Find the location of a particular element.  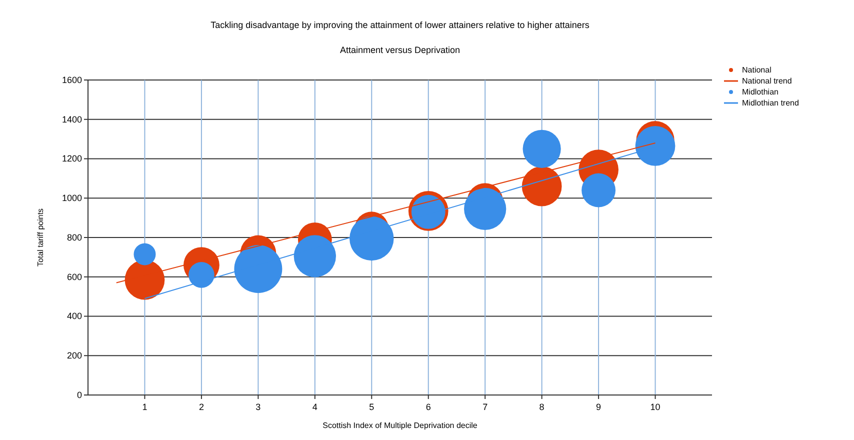

y-tick-label: 1600 is located at coordinates (72, 79).